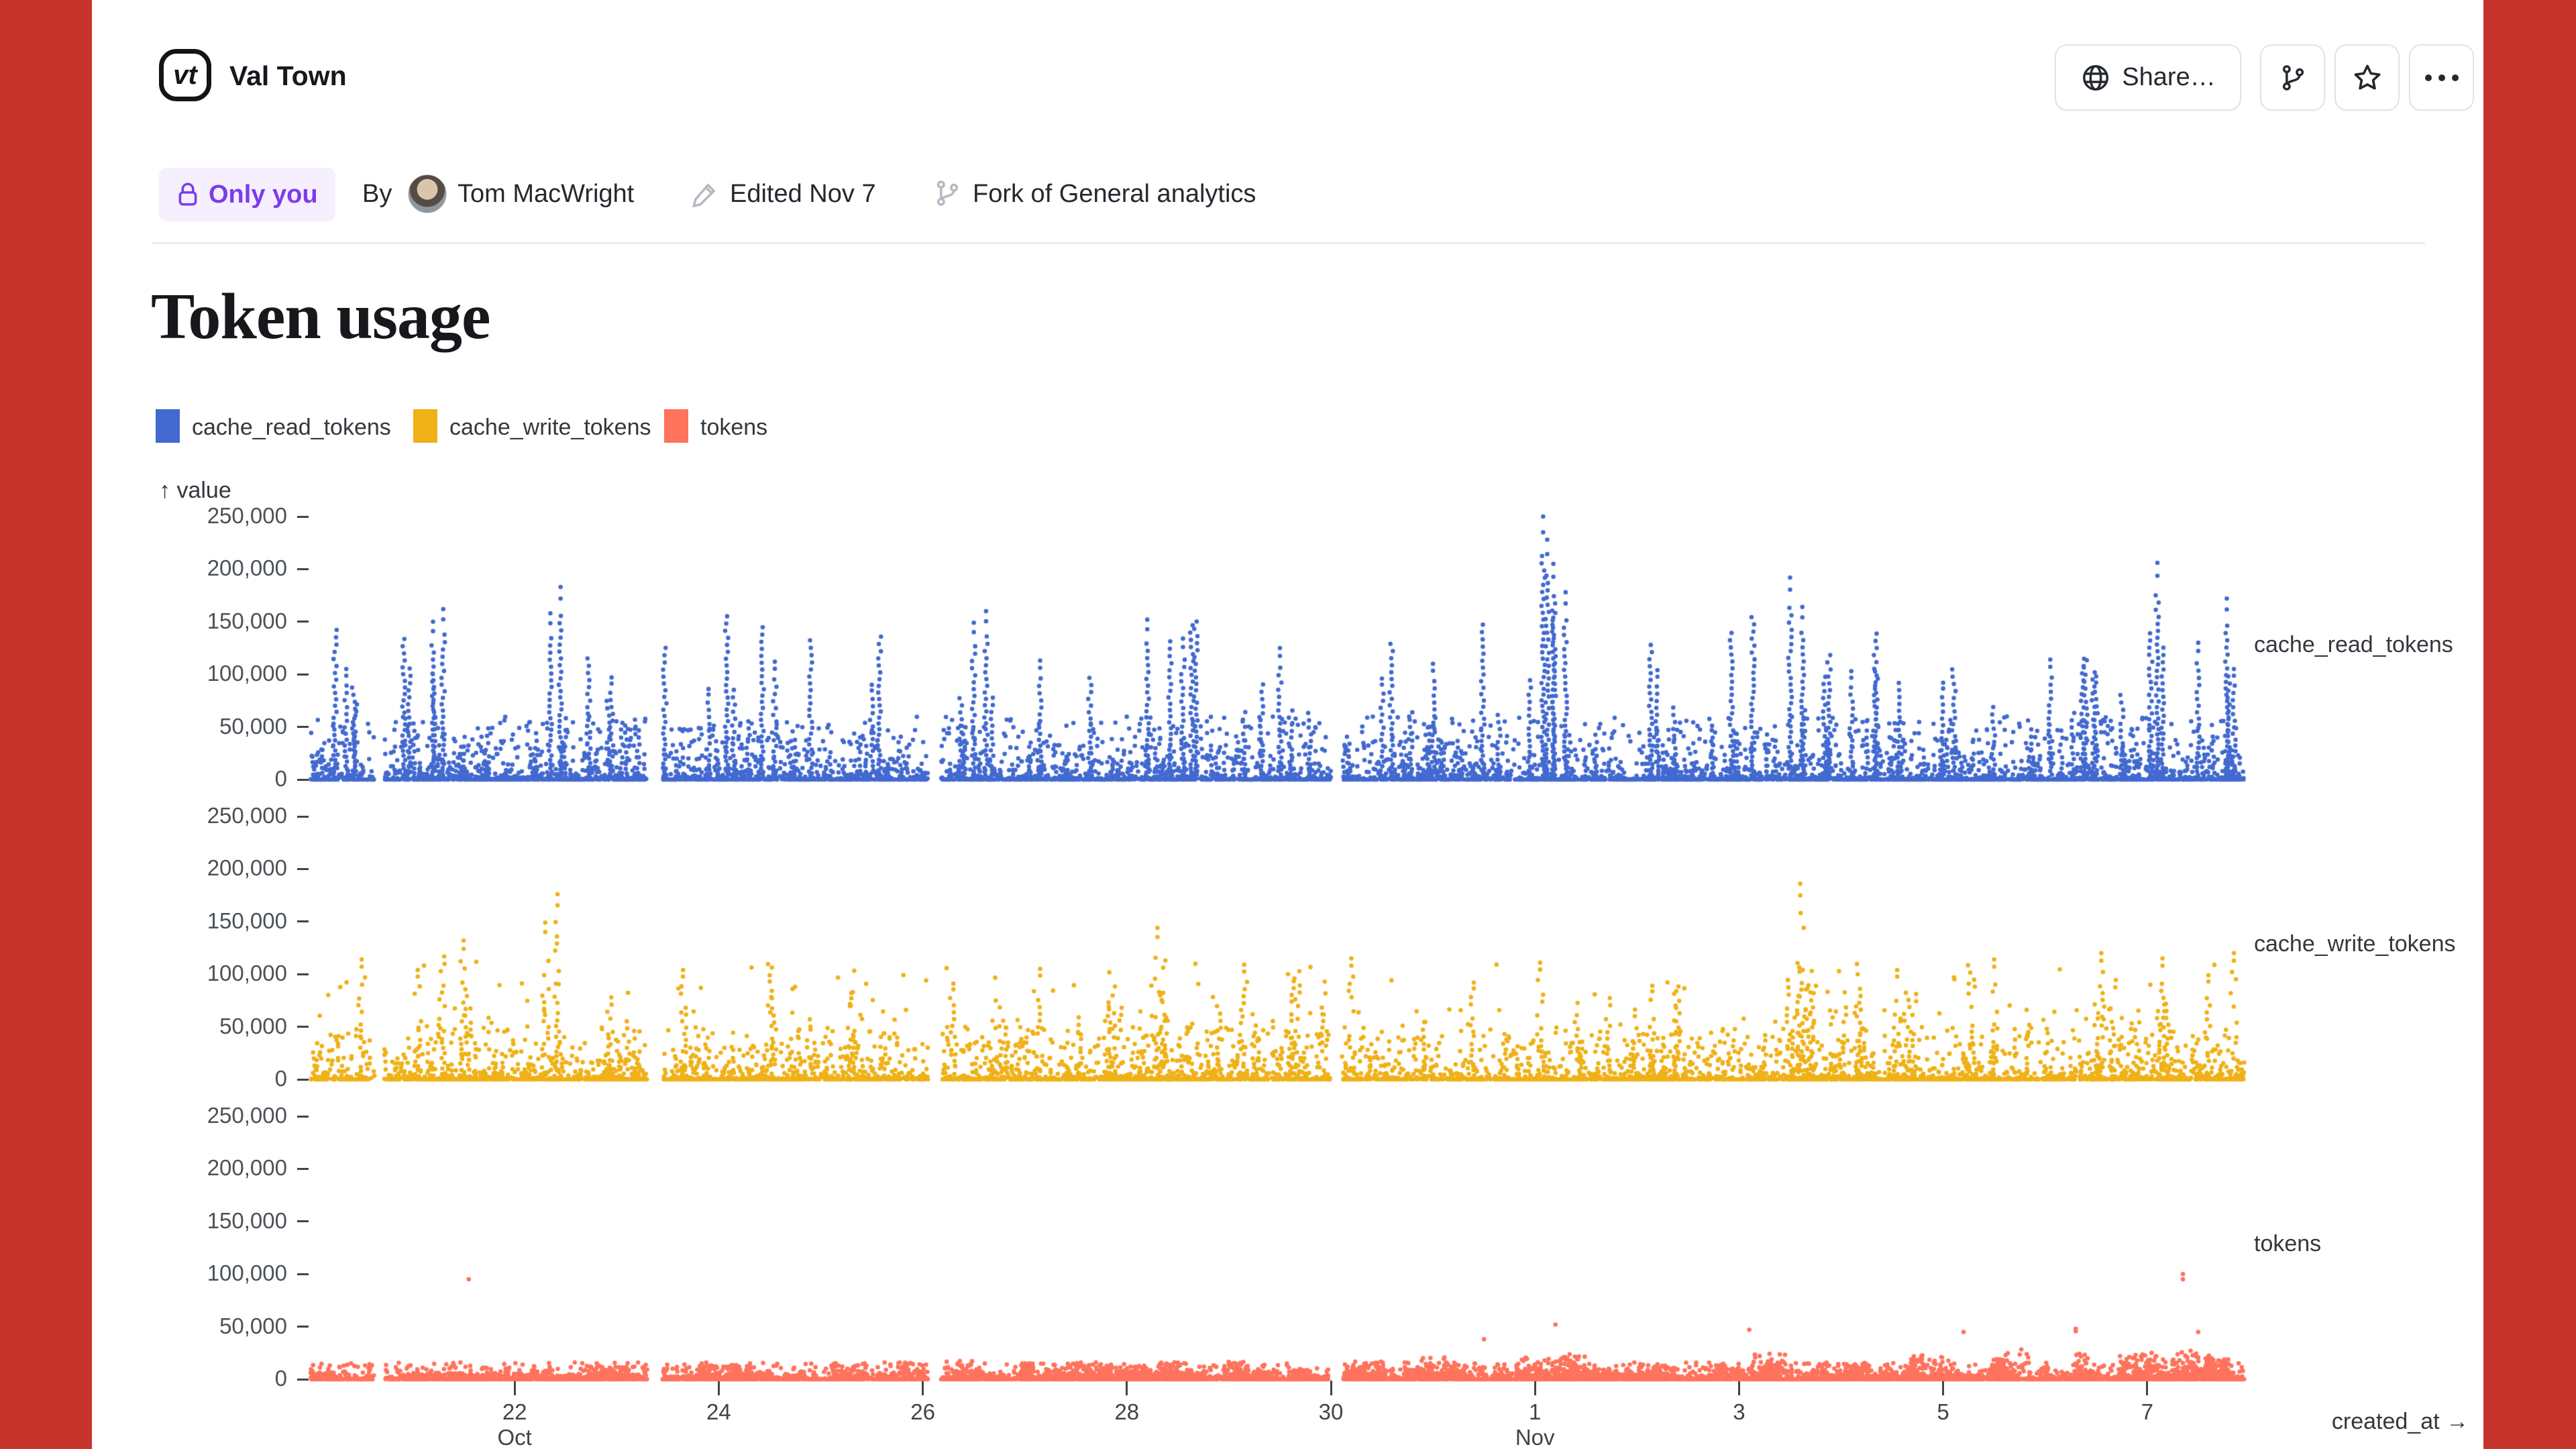 The image size is (2576, 1449). What do you see at coordinates (2355, 944) in the screenshot?
I see `facet-label-cache-write: cache_write_tokens` at bounding box center [2355, 944].